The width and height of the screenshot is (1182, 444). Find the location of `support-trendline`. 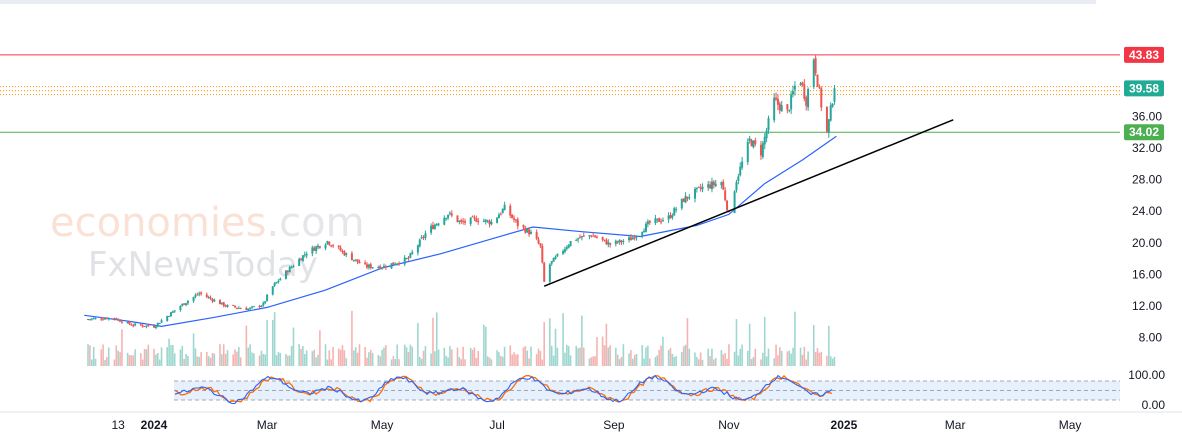

support-trendline is located at coordinates (748, 203).